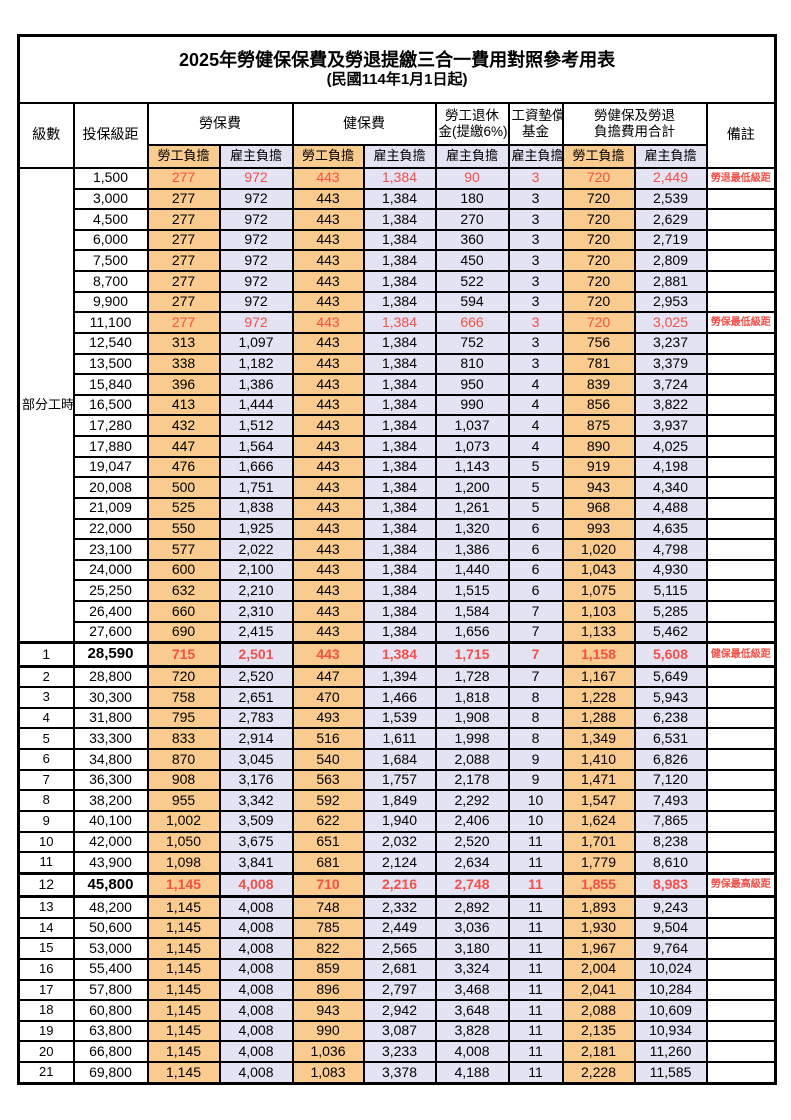 The height and width of the screenshot is (1120, 791). What do you see at coordinates (110, 591) in the screenshot?
I see `cell-bracket: 25,250` at bounding box center [110, 591].